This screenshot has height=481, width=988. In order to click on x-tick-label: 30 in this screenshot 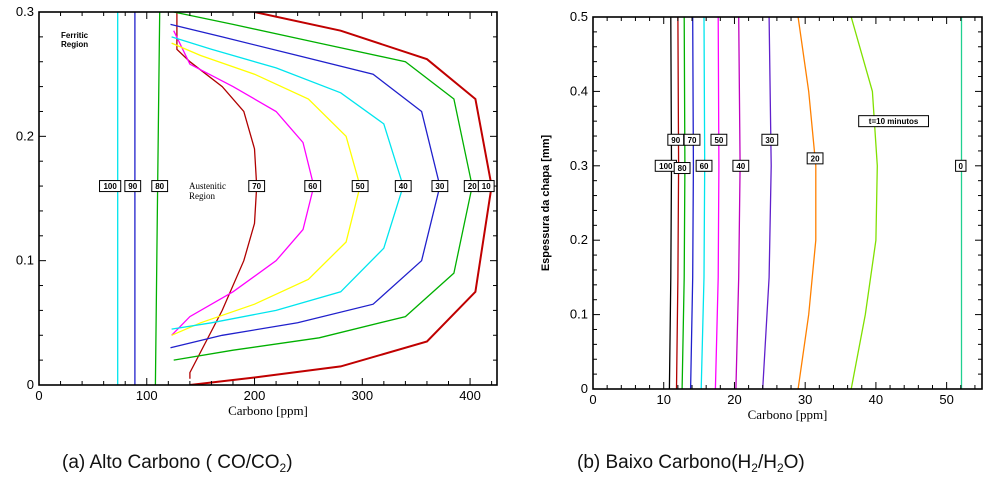, I will do `click(805, 399)`.